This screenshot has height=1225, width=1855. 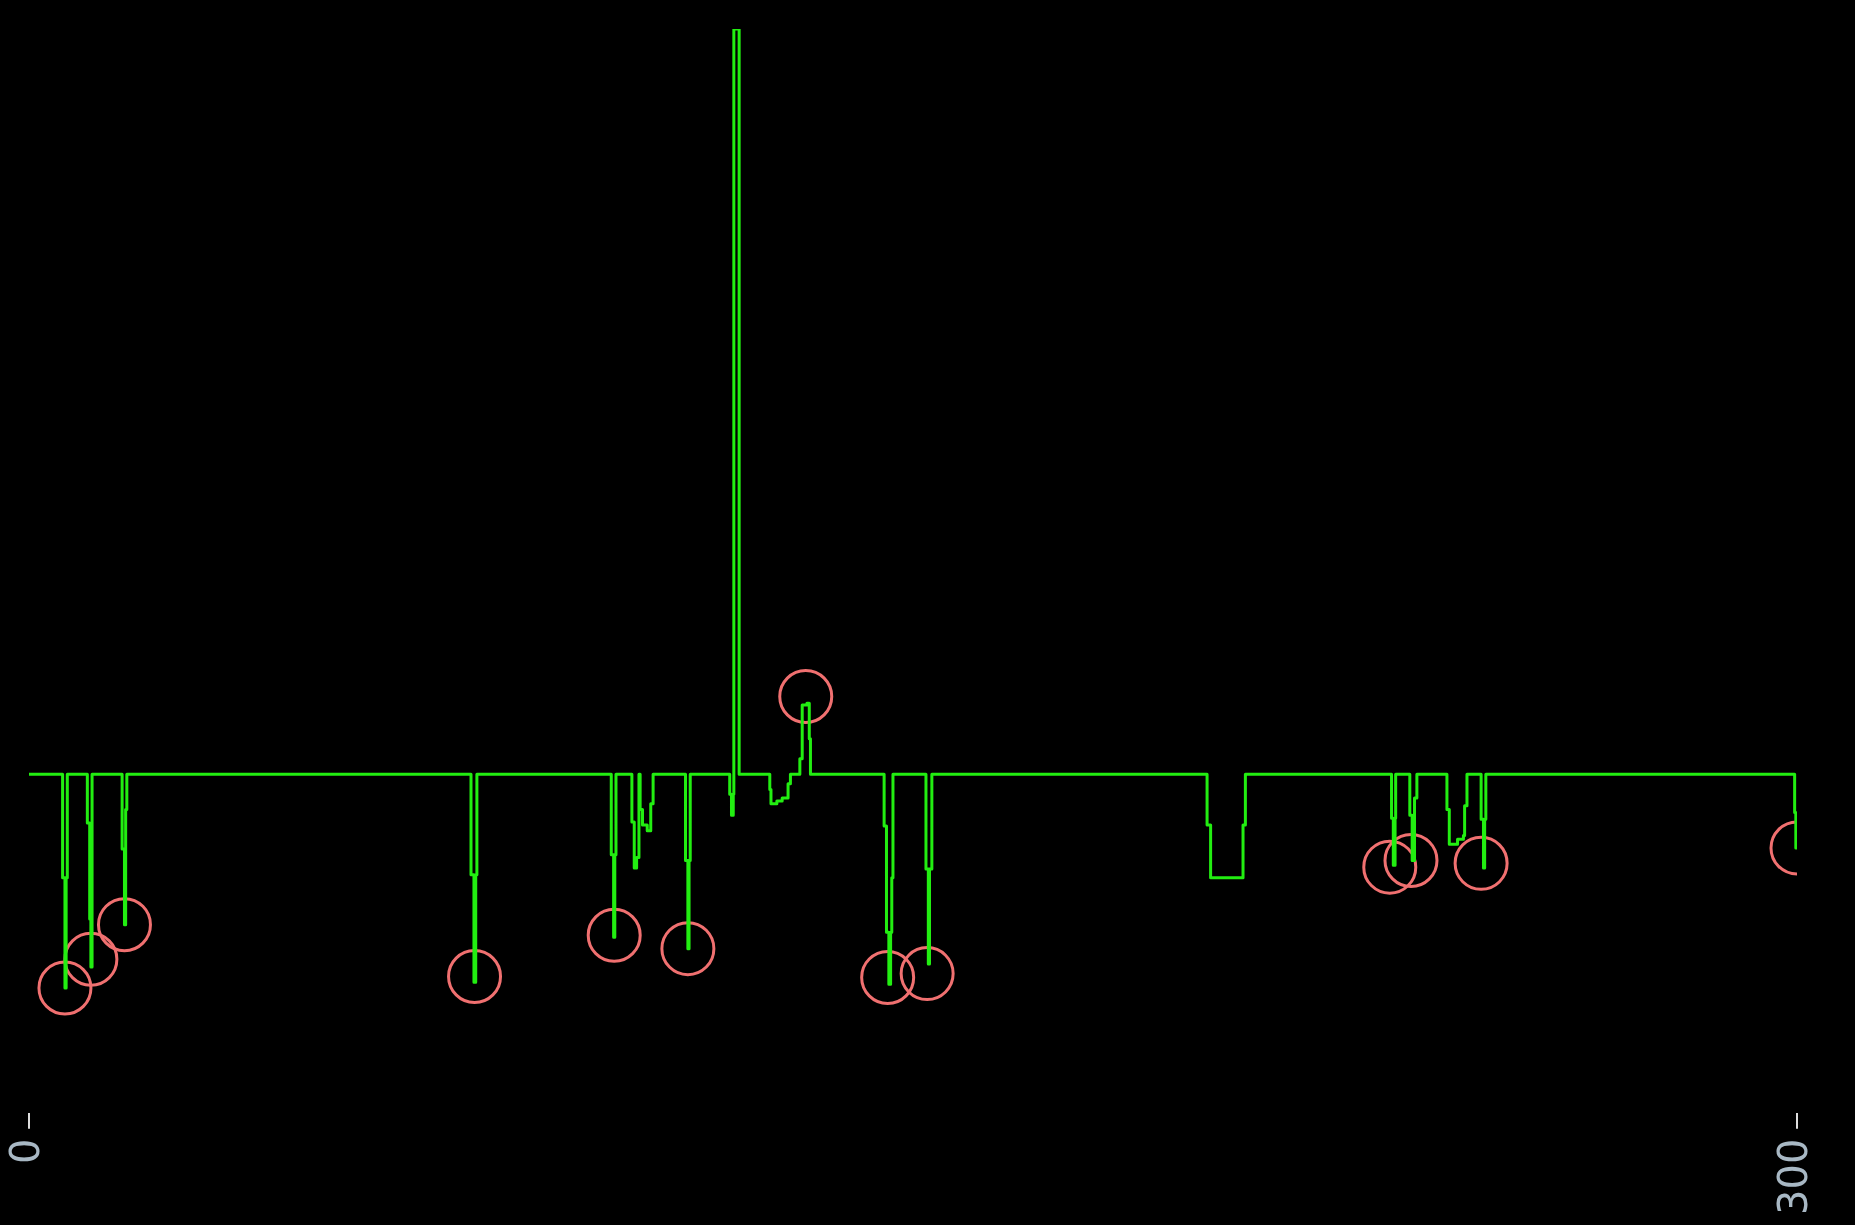 I want to click on x-tick-label: 0, so click(x=25, y=1151).